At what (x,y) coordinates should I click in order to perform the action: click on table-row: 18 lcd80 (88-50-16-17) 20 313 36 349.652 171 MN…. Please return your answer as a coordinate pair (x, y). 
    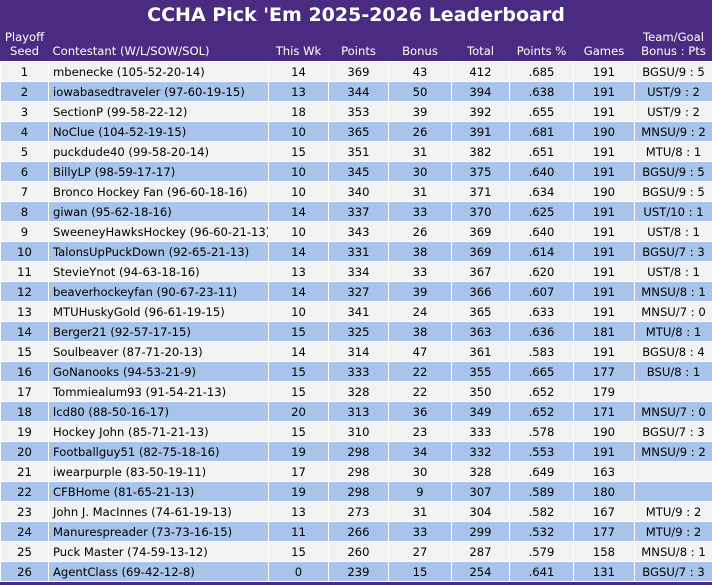
    Looking at the image, I should click on (356, 411).